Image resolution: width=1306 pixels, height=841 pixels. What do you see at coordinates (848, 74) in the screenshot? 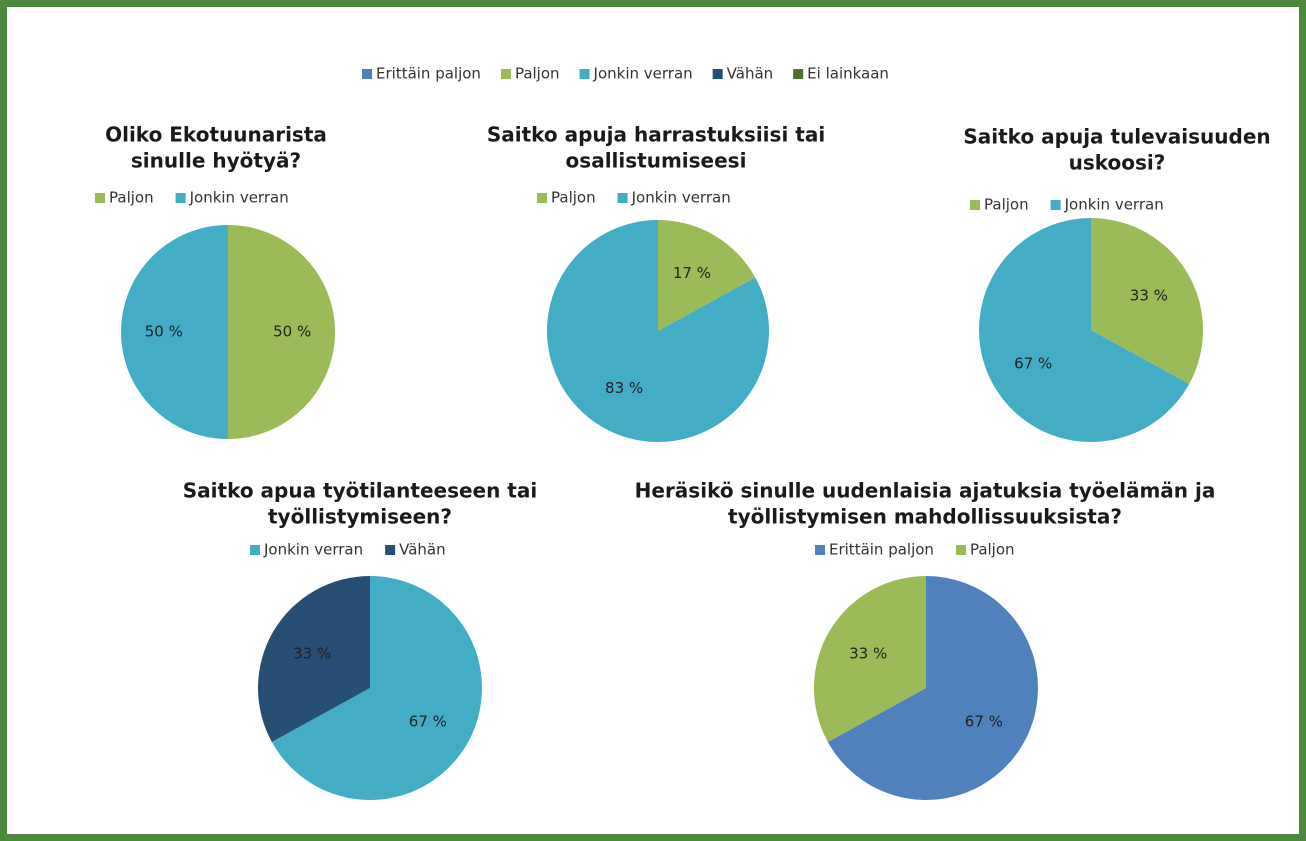
I see `legend-label: Ei lainkaan` at bounding box center [848, 74].